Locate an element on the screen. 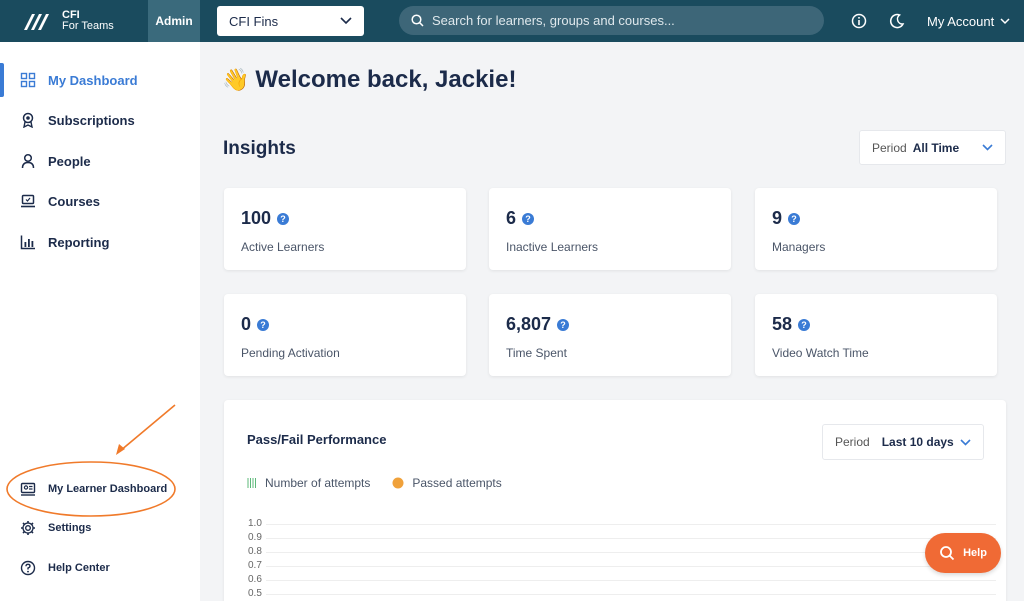  account-menu: My Account is located at coordinates (968, 21).